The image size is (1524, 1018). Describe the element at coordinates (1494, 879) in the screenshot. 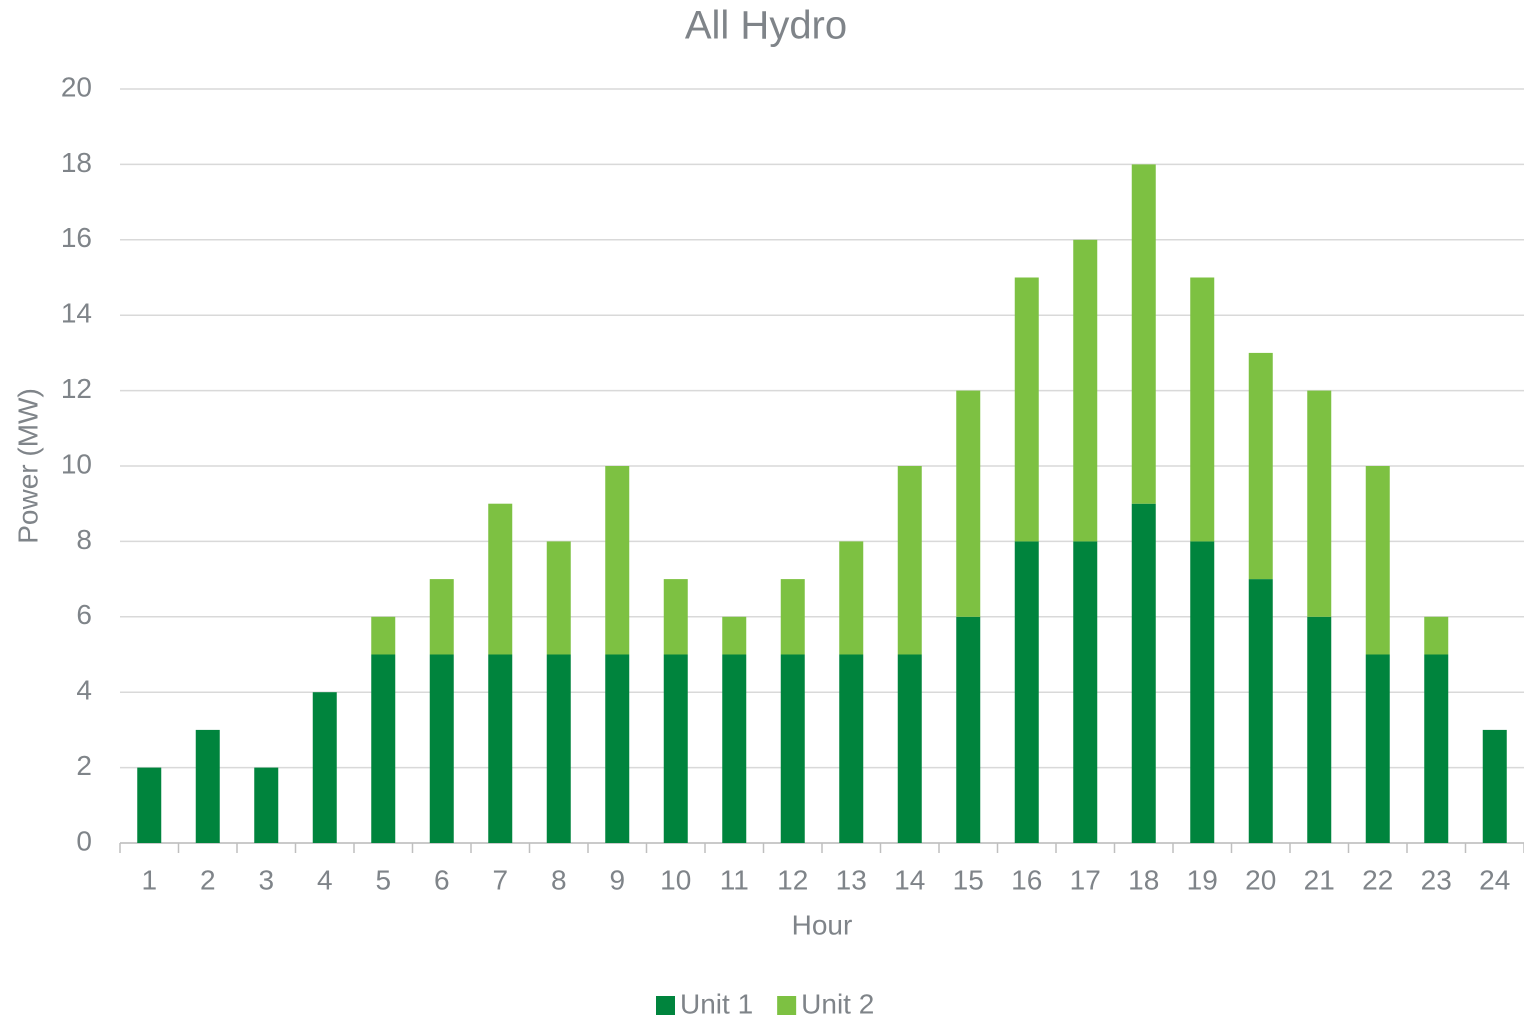

I see `x-tick-label: 24` at that location.